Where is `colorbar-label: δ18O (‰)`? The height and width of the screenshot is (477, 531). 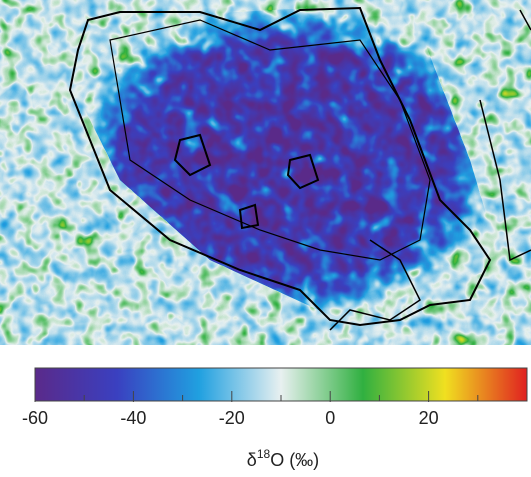 colorbar-label: δ18O (‰) is located at coordinates (283, 458).